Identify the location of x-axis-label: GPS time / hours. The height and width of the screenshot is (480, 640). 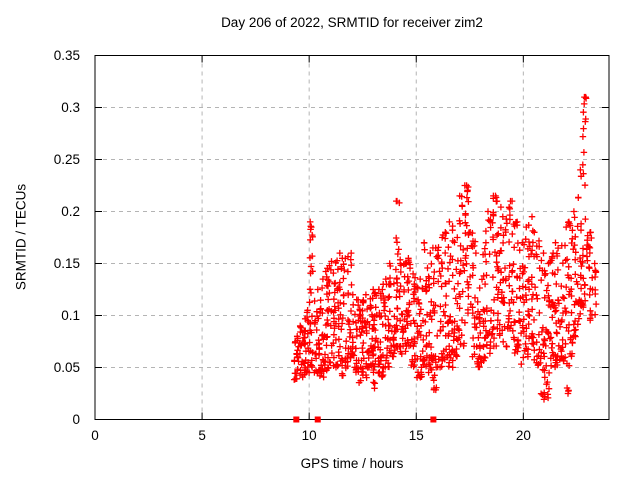
(352, 463).